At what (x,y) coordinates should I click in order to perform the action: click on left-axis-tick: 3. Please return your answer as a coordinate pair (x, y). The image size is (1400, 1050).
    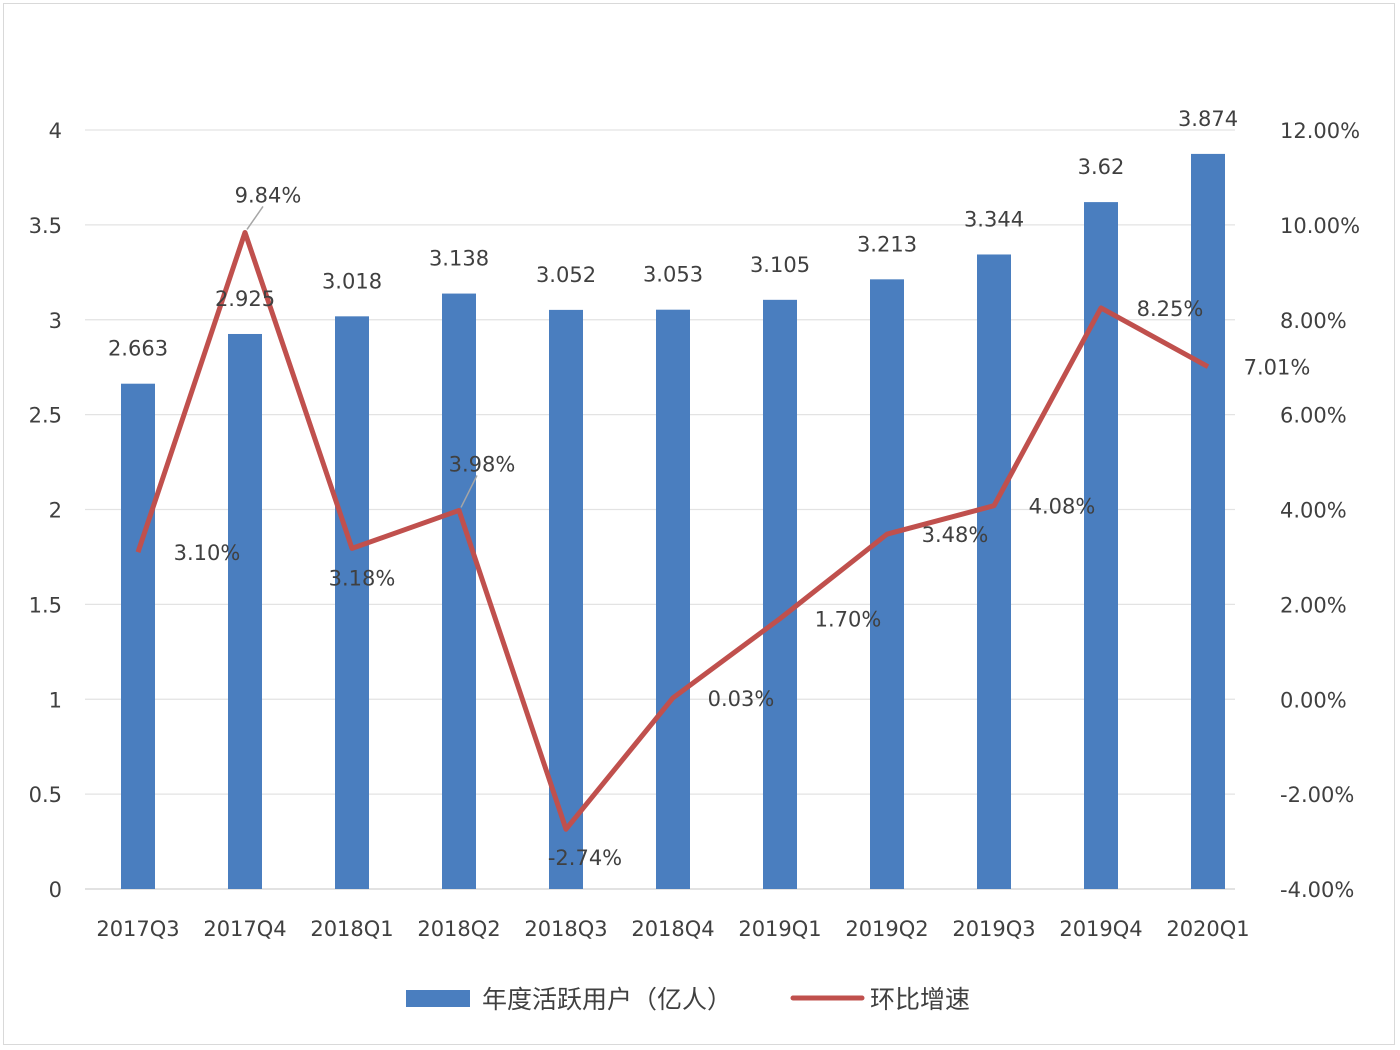
    Looking at the image, I should click on (55, 321).